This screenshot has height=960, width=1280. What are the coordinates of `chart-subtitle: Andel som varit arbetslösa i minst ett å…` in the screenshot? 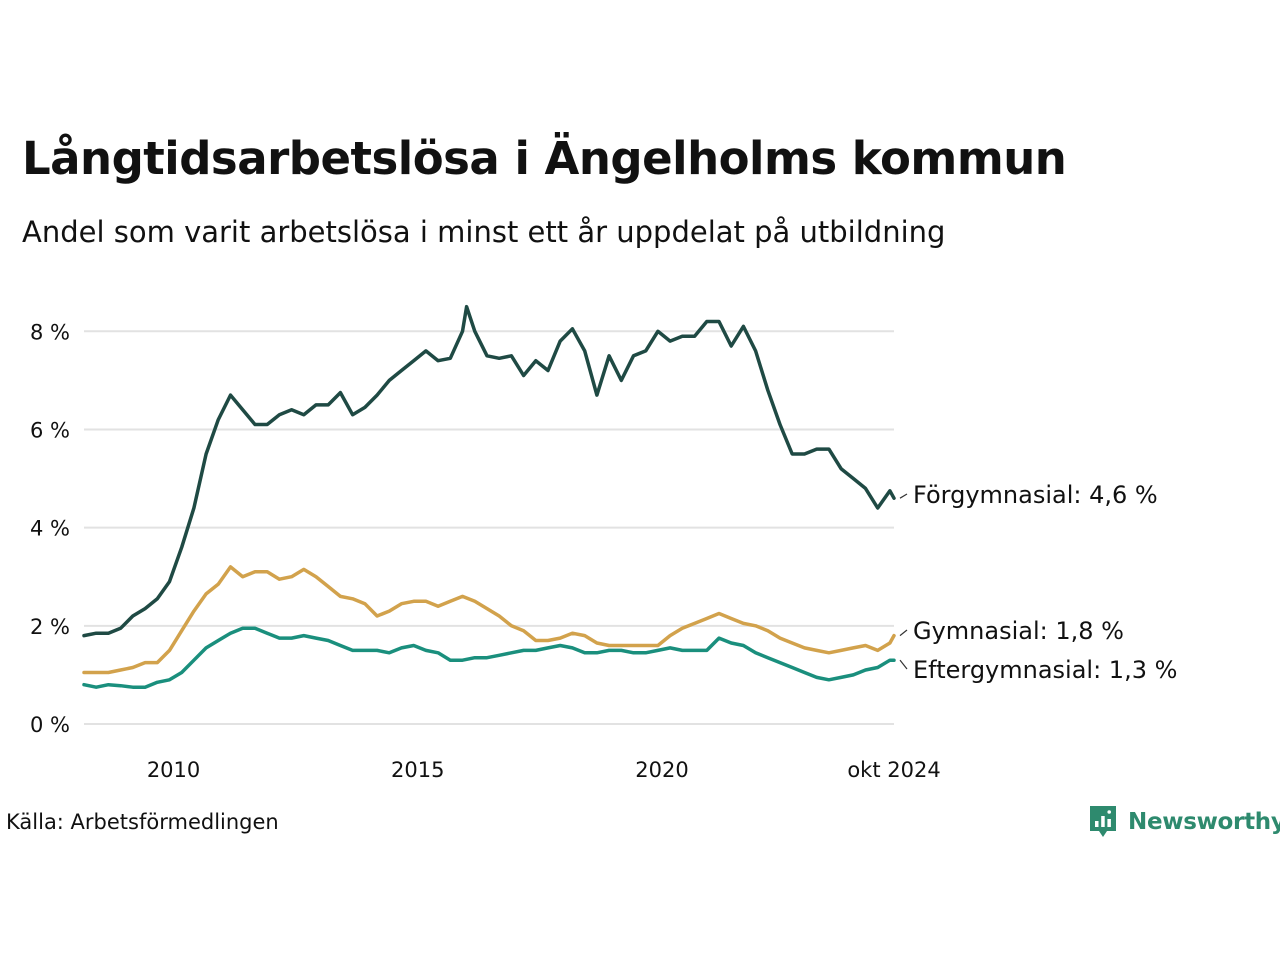 It's located at (484, 232).